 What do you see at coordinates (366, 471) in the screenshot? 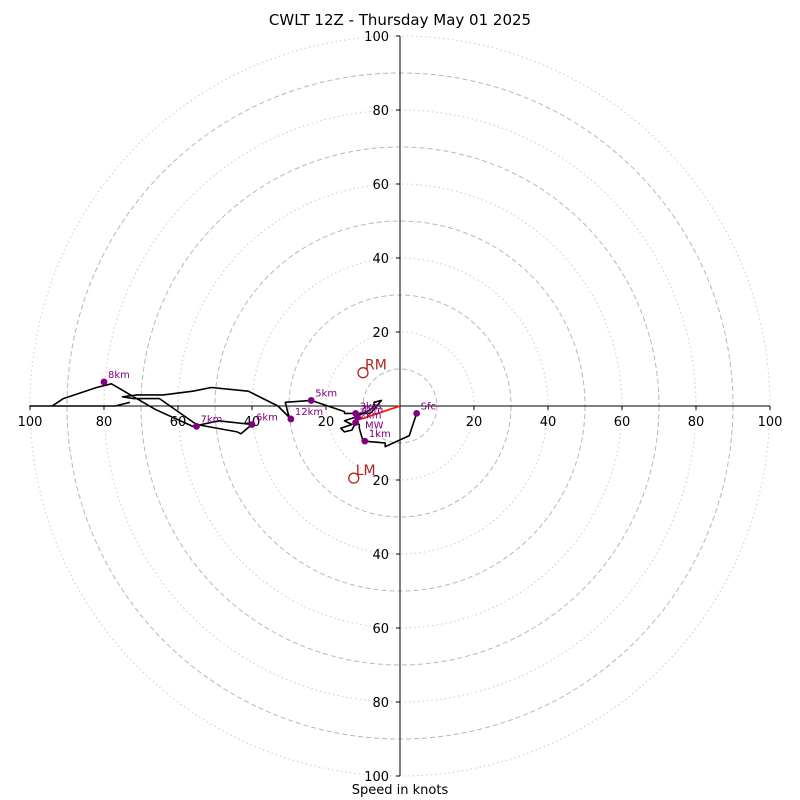
I see `storm-motion-label-lm: LM` at bounding box center [366, 471].